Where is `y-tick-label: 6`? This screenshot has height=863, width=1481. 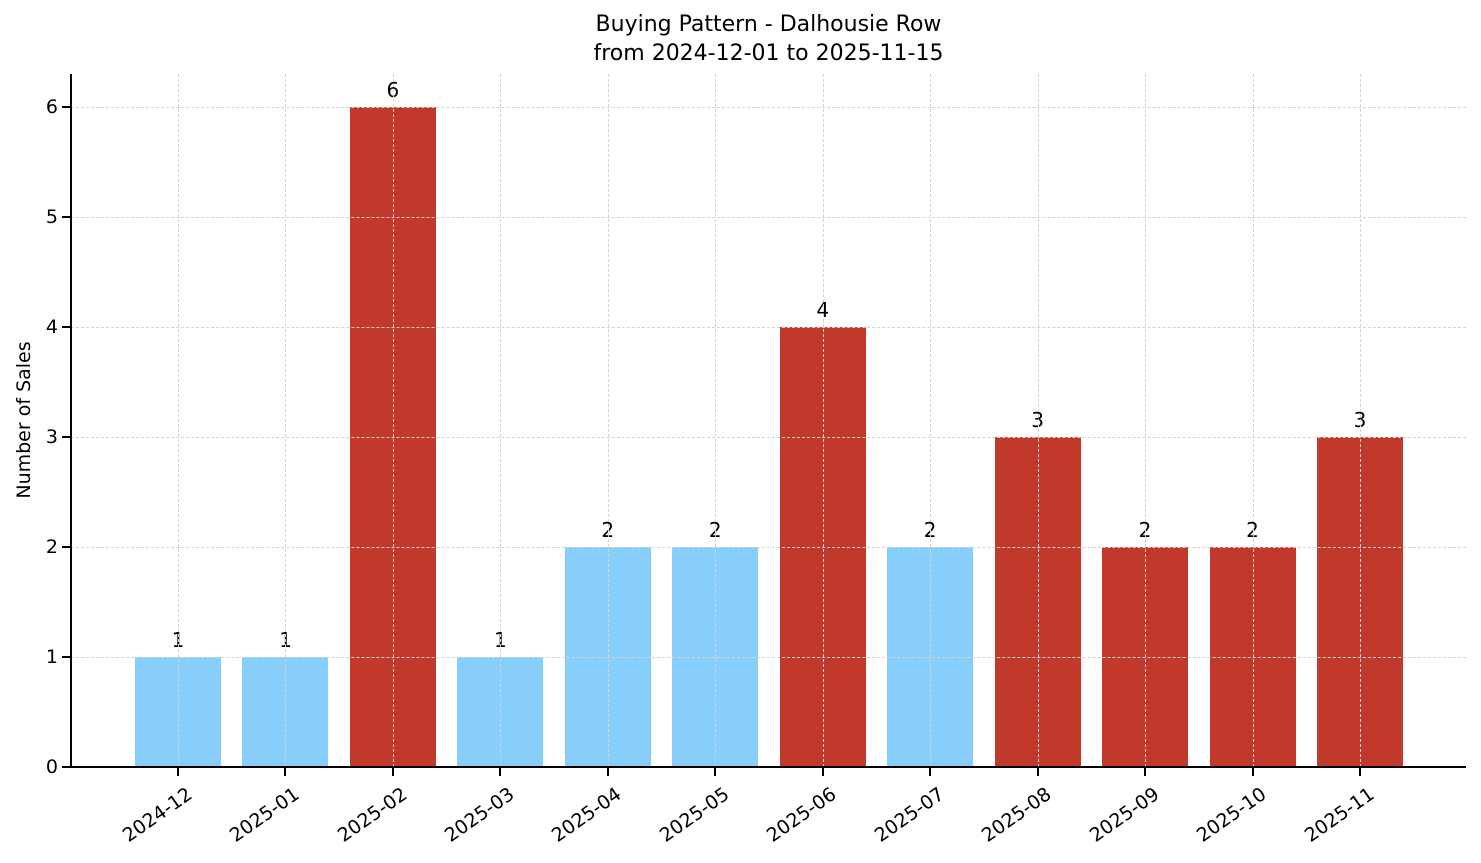
y-tick-label: 6 is located at coordinates (51, 107).